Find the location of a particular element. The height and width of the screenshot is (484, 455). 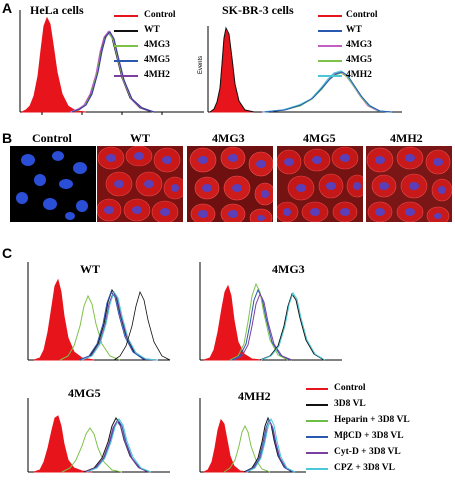

skbr3-legend-4mg3: 4MG3 is located at coordinates (359, 45).